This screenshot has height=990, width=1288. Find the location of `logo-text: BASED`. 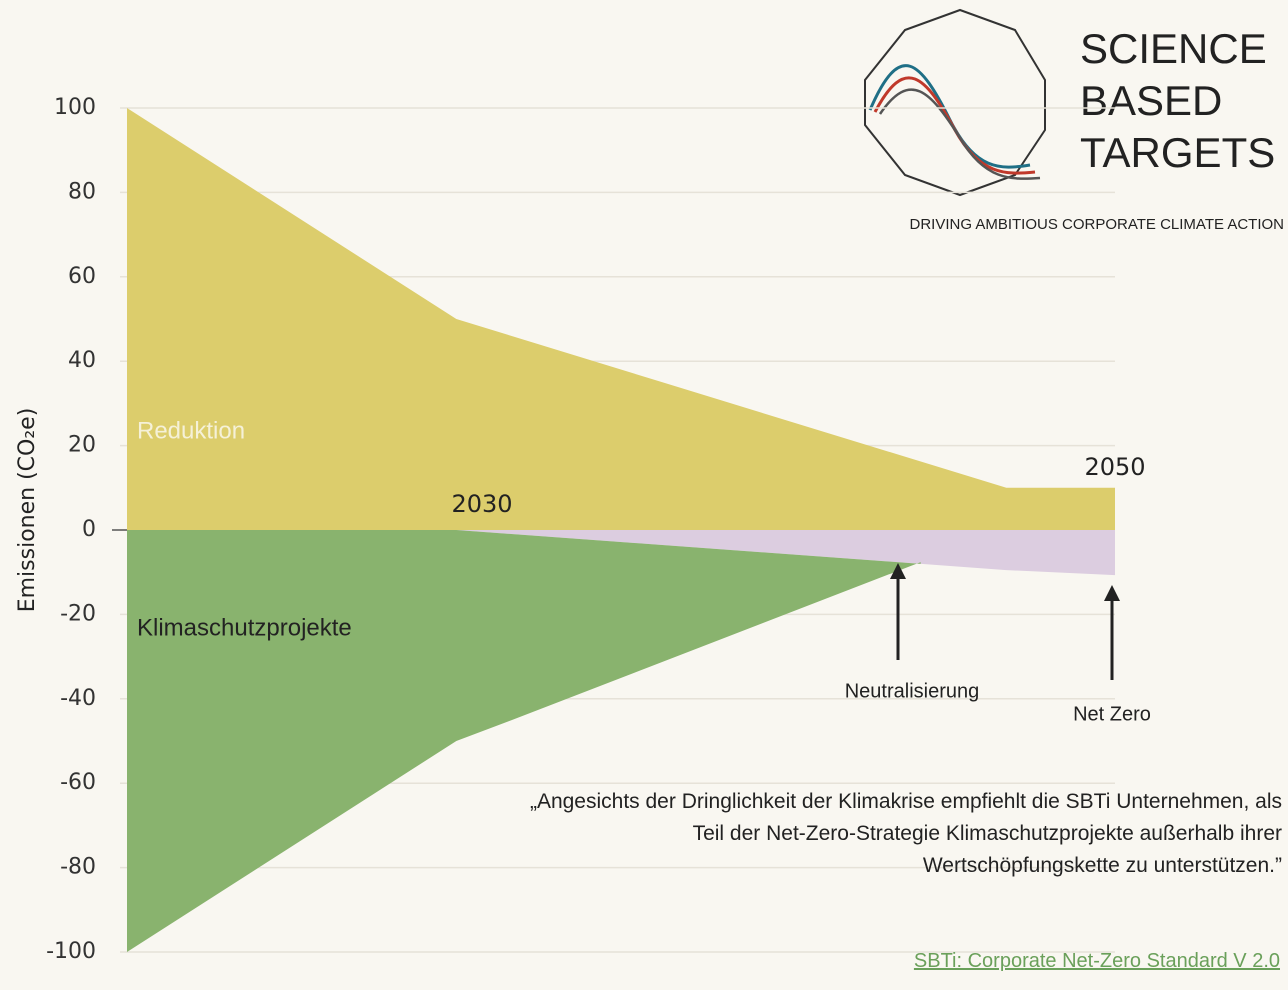

logo-text: BASED is located at coordinates (1151, 100).